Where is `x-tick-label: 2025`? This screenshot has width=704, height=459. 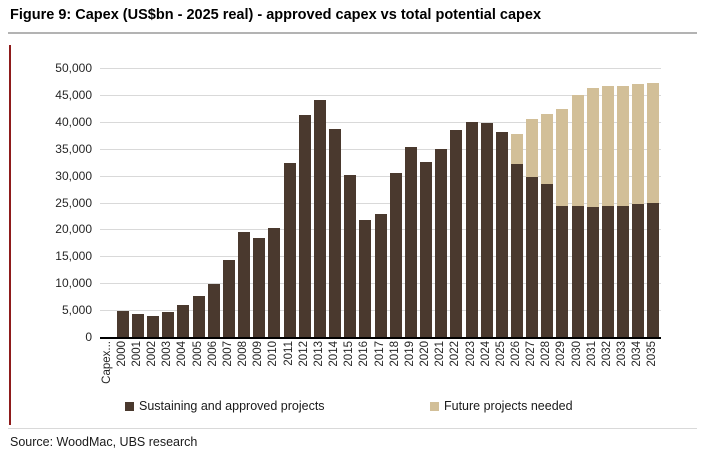 x-tick-label: 2025 is located at coordinates (500, 354).